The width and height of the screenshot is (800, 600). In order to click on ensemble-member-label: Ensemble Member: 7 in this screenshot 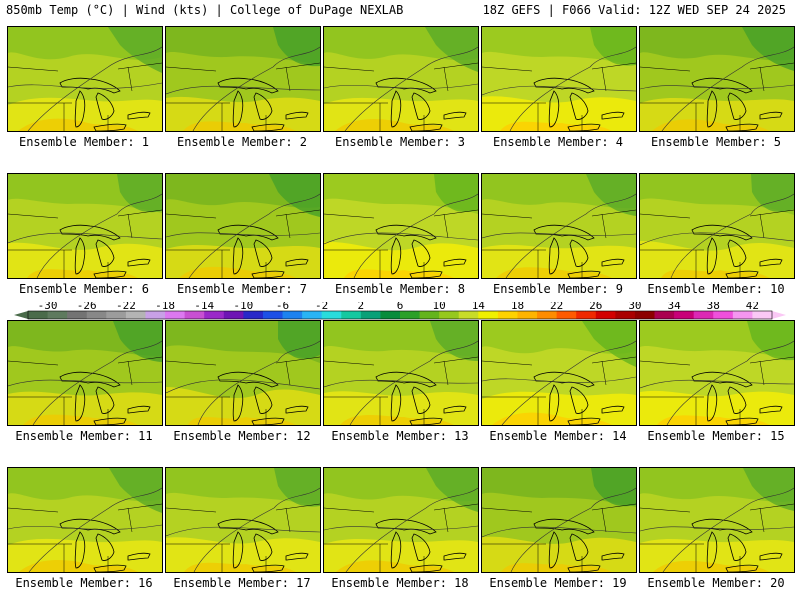, I will do `click(242, 289)`.